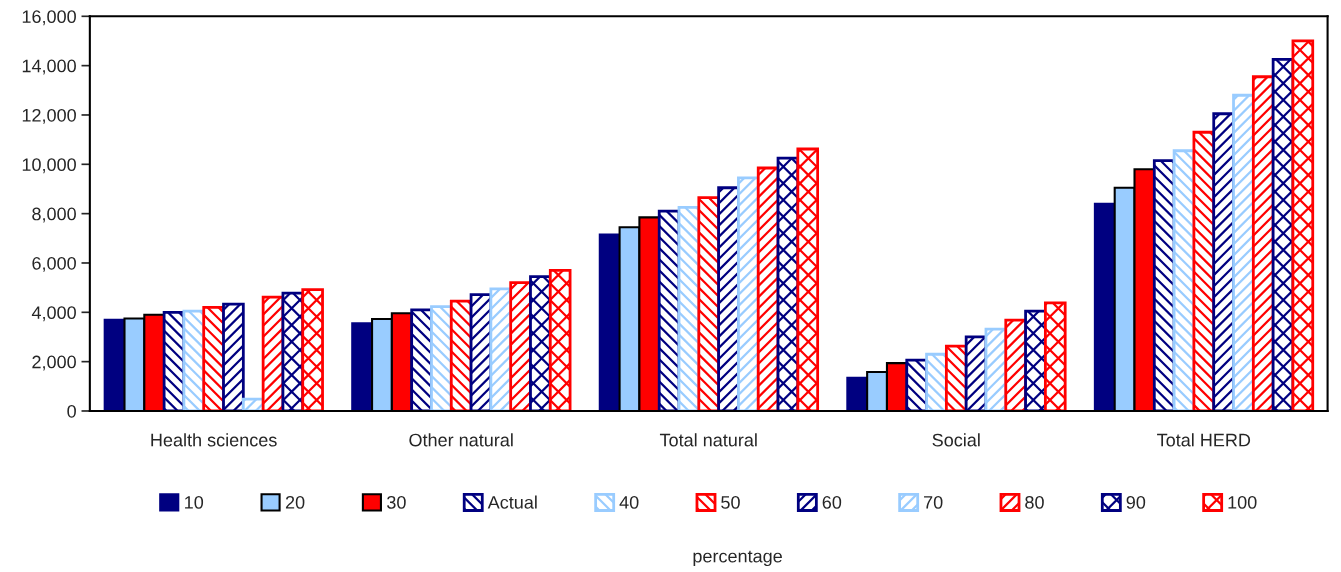  Describe the element at coordinates (1034, 502) in the screenshot. I see `legend-label: 80` at that location.